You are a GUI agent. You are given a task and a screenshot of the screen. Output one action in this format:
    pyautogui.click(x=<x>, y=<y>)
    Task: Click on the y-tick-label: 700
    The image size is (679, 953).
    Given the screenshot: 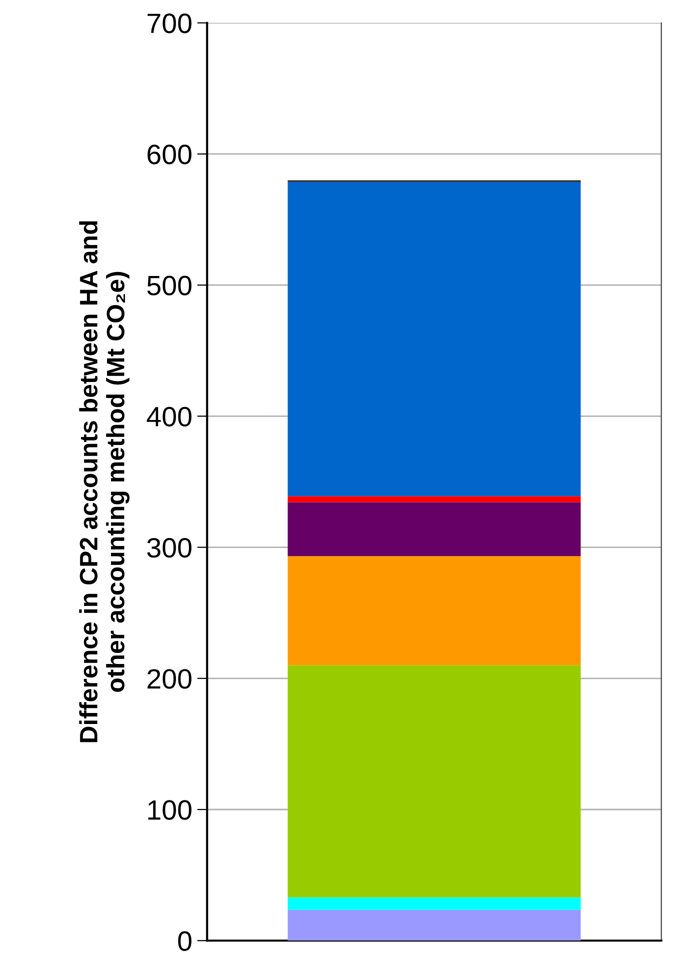 What is the action you would take?
    pyautogui.click(x=170, y=24)
    